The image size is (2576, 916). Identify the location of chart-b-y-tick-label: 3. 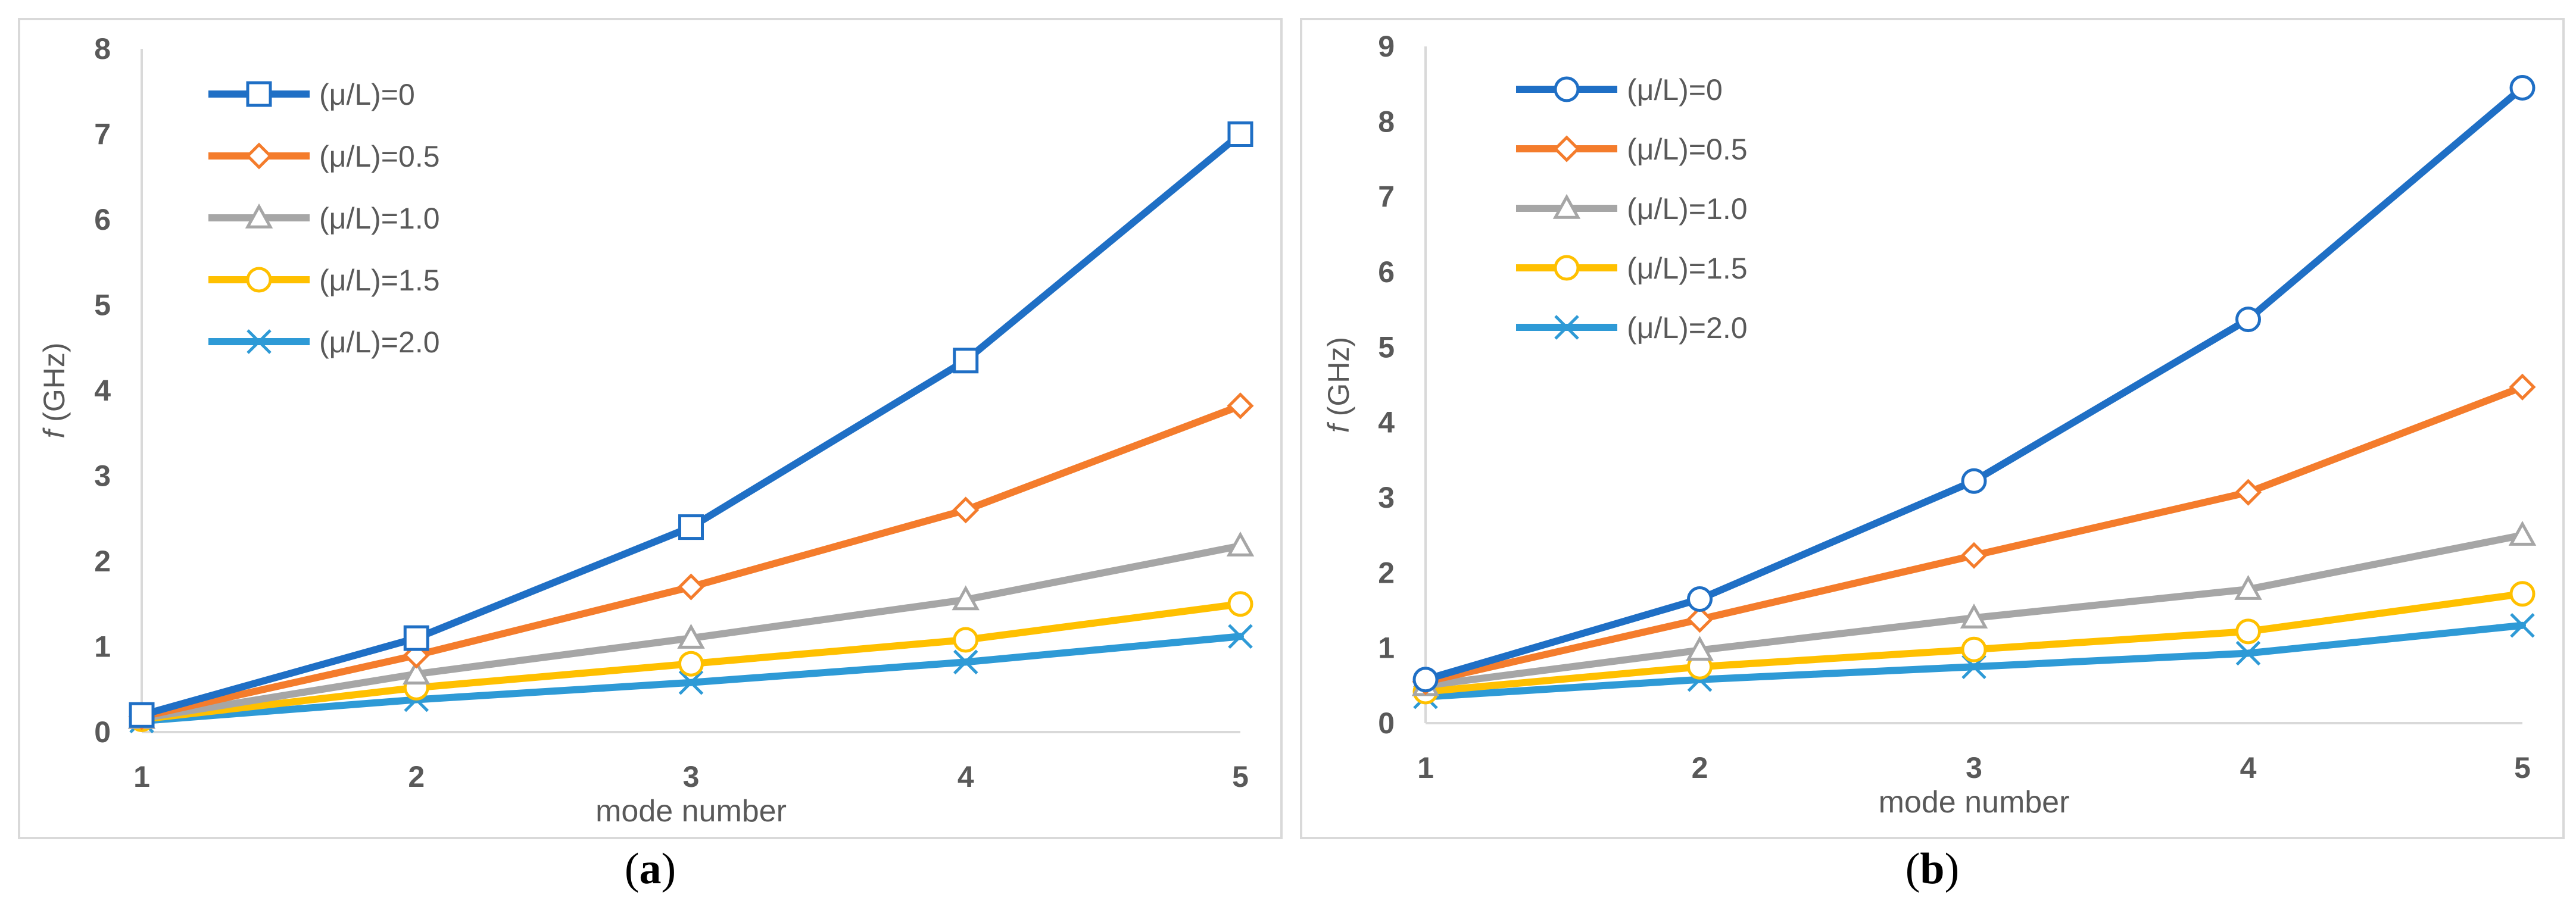
(1386, 497).